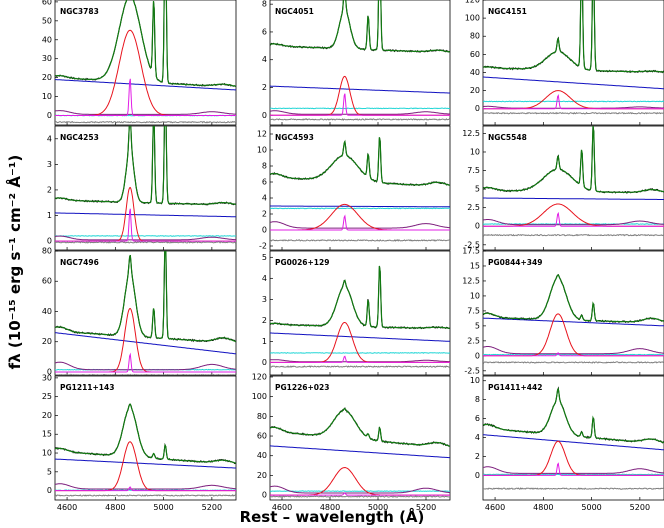 The height and width of the screenshot is (528, 664). I want to click on y-tick-label: 100, so click(259, 396).